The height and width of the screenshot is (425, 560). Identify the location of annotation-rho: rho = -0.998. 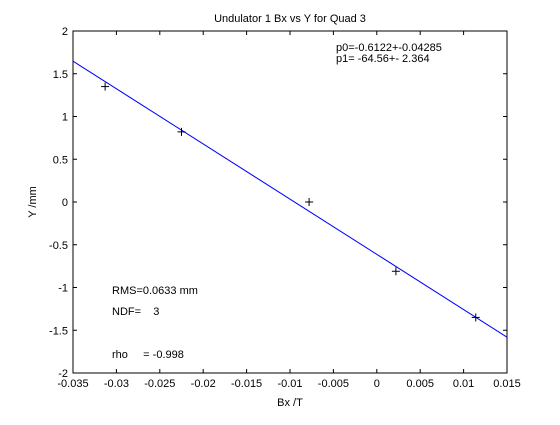
(148, 355).